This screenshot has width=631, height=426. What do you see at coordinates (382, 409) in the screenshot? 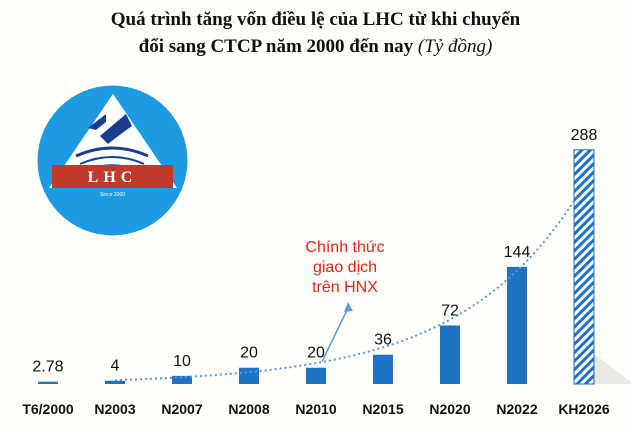
I see `category-label: N2015` at bounding box center [382, 409].